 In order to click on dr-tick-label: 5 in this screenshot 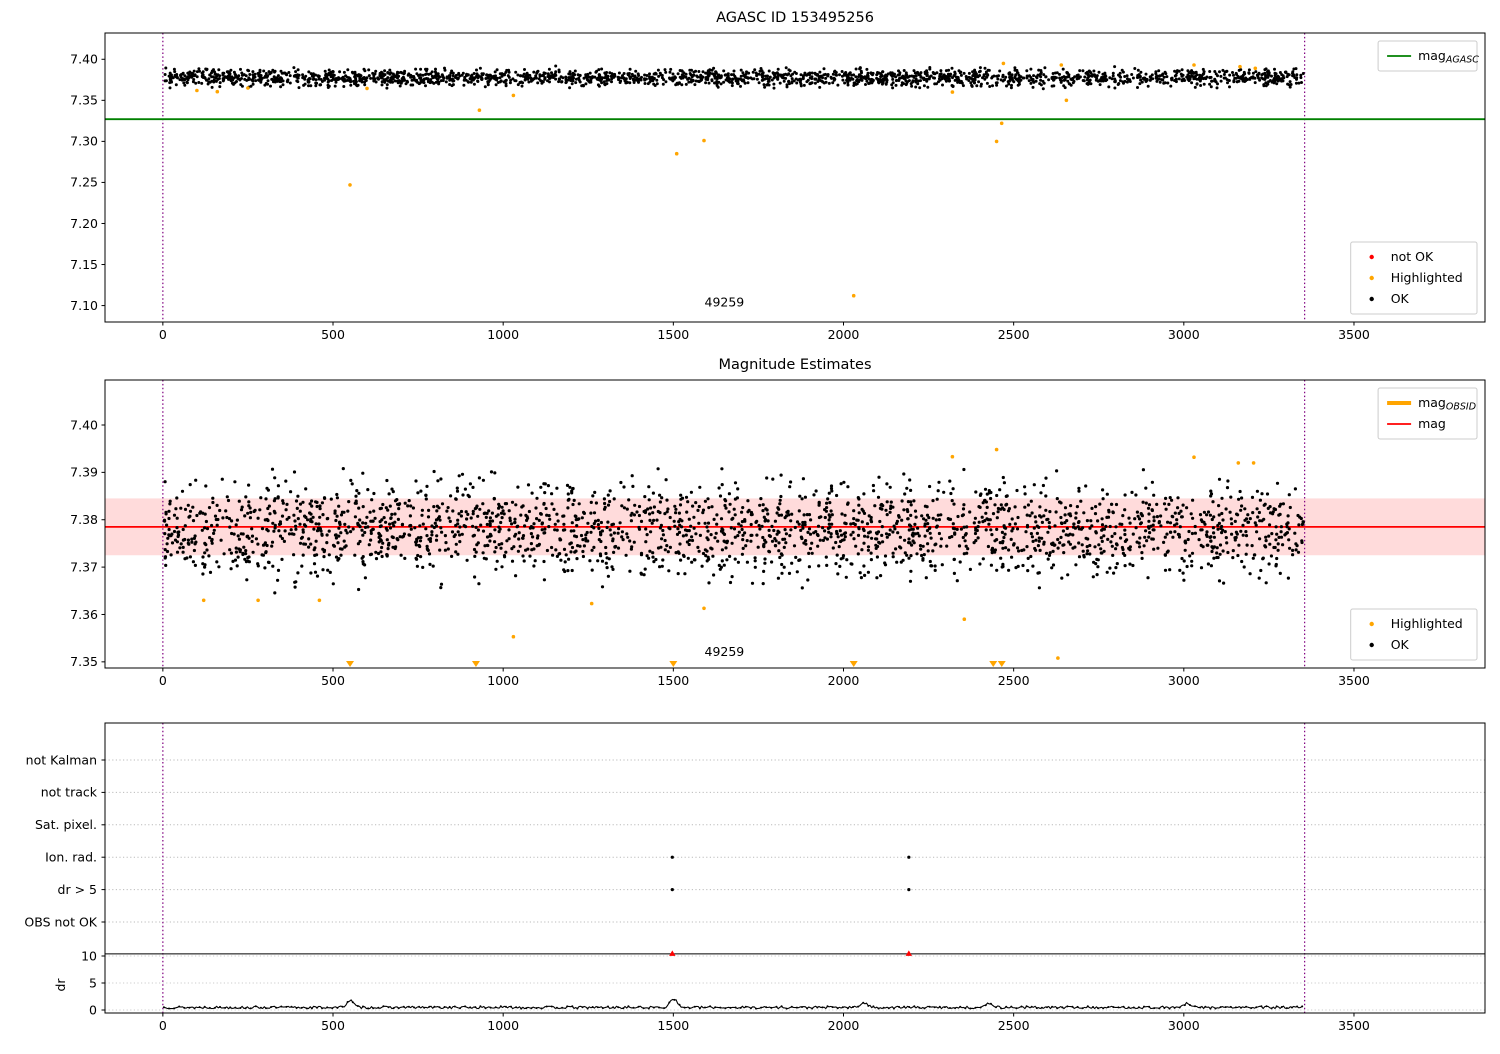, I will do `click(93, 982)`.